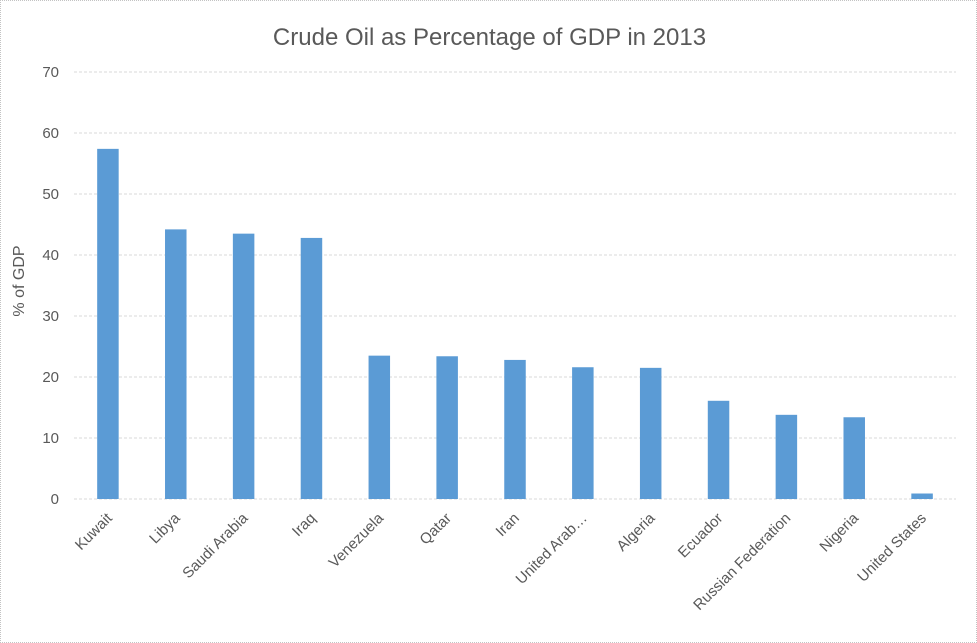 The height and width of the screenshot is (643, 977). Describe the element at coordinates (50, 194) in the screenshot. I see `y-tick-label: 50` at that location.